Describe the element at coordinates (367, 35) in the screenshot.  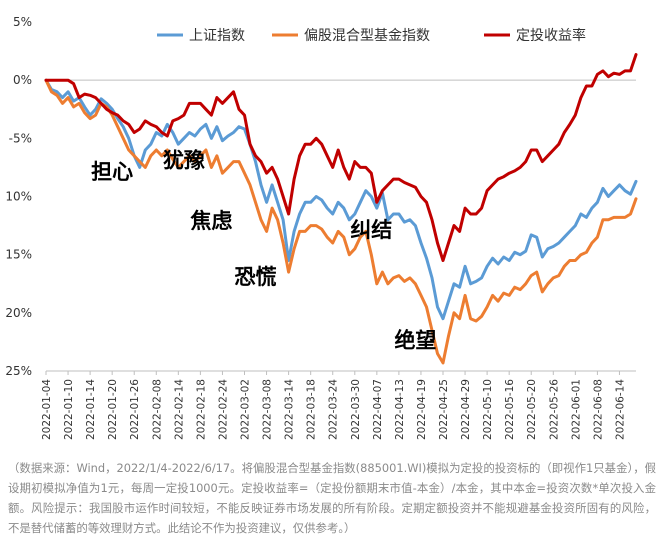
I see `legend-label: 偏股混合型基金指数` at that location.